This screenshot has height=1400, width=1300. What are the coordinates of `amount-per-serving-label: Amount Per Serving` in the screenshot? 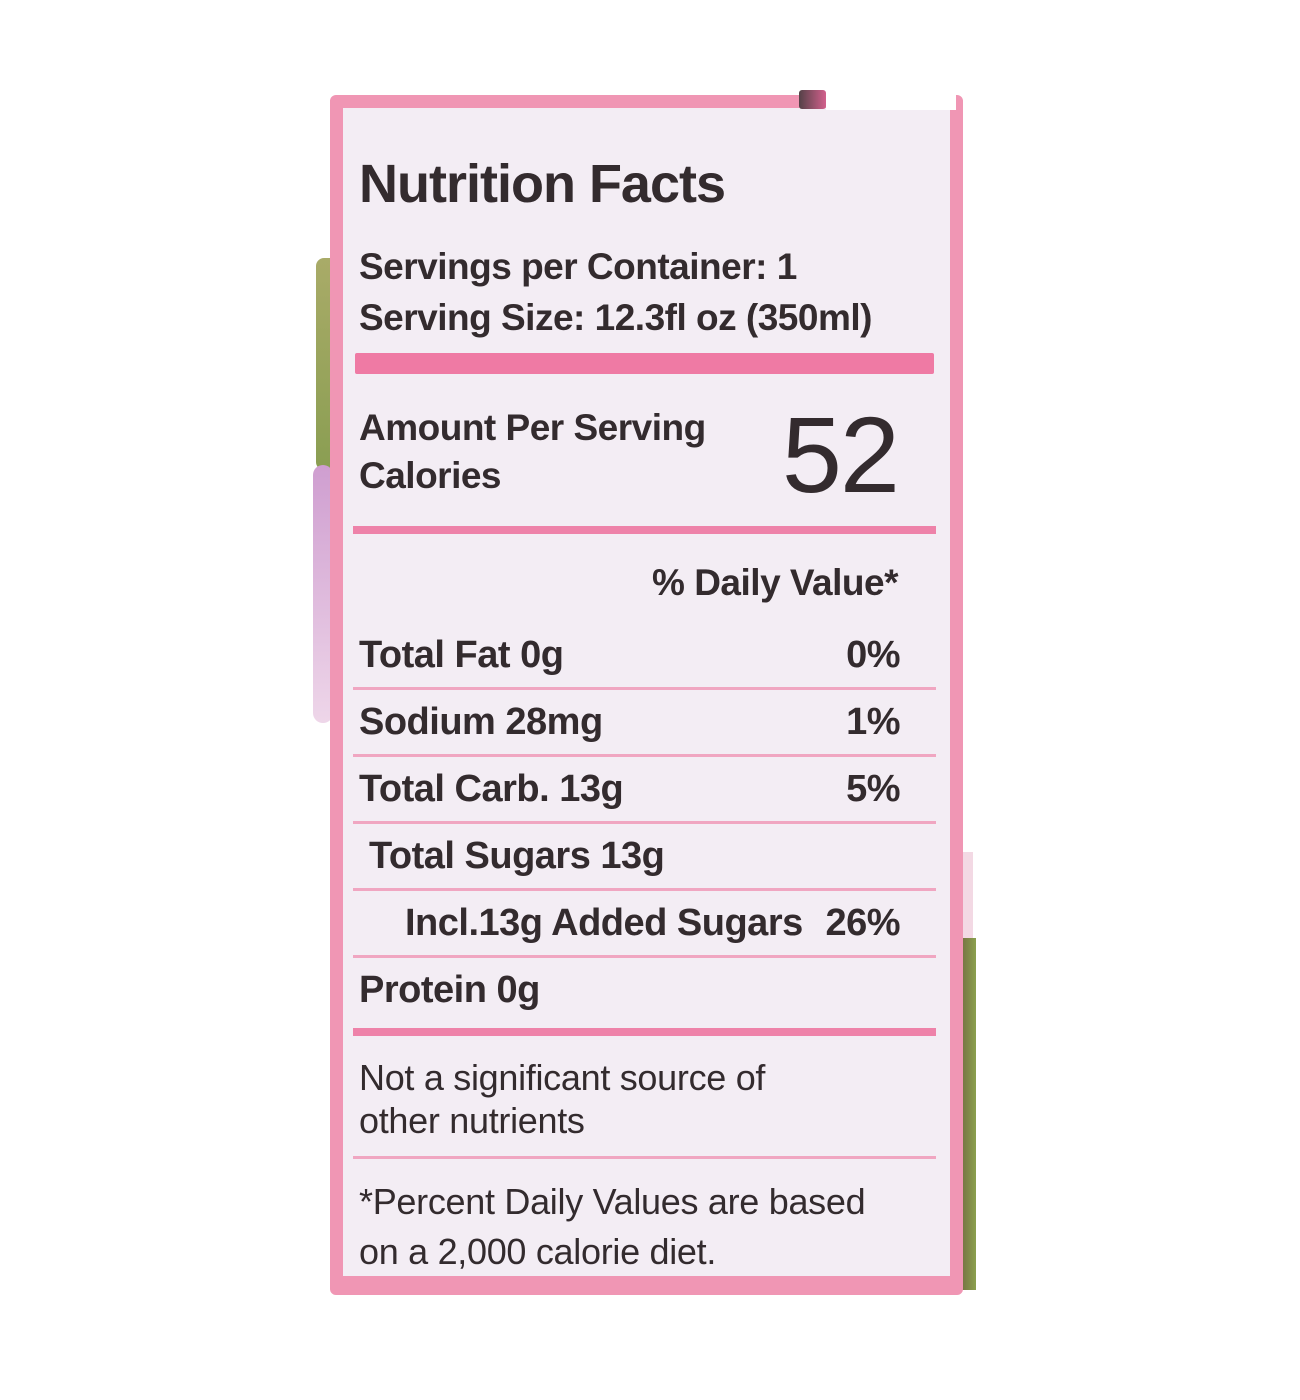 It's located at (532, 427).